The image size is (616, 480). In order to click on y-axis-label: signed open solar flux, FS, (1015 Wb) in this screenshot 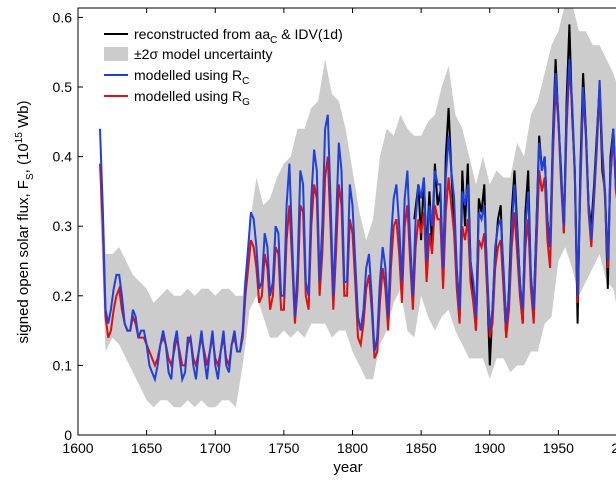, I will do `click(25, 222)`.